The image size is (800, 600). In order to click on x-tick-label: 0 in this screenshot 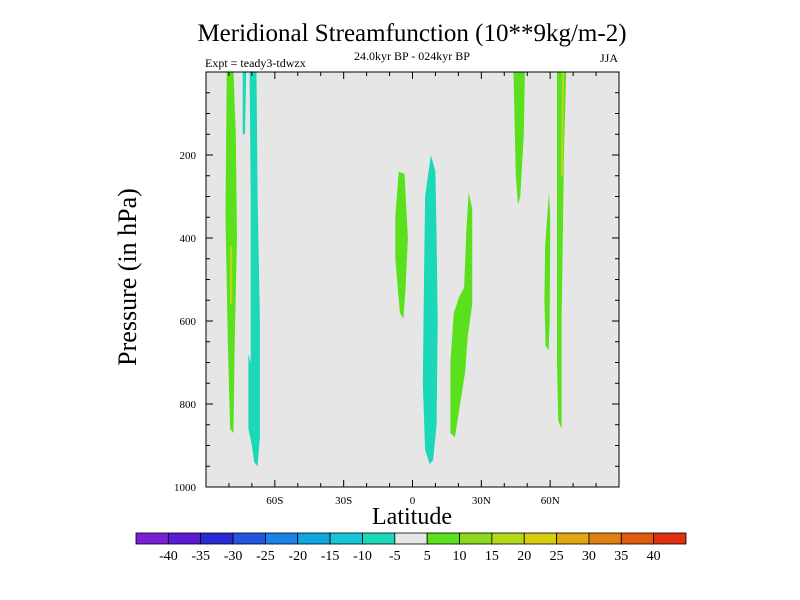, I will do `click(413, 501)`.